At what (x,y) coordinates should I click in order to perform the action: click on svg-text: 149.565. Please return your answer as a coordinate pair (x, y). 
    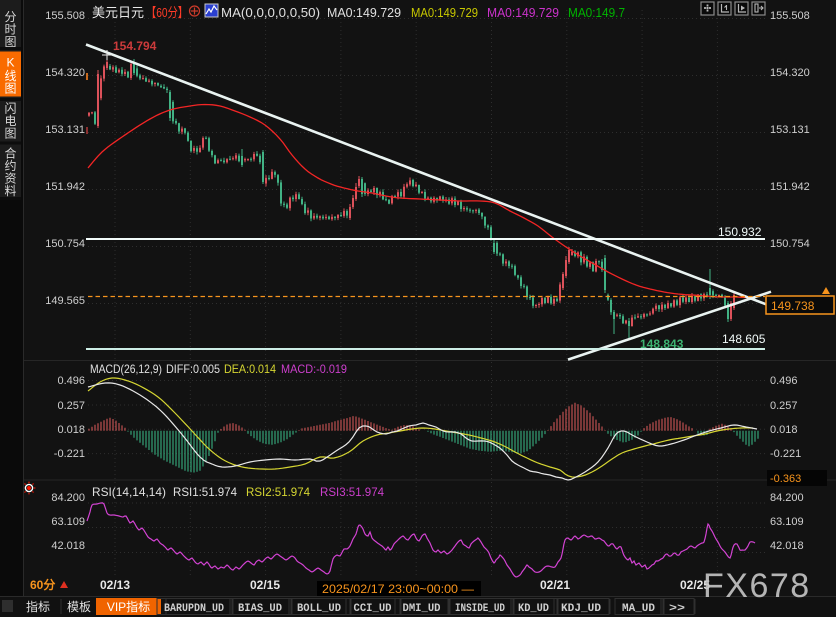
    Looking at the image, I should click on (65, 301).